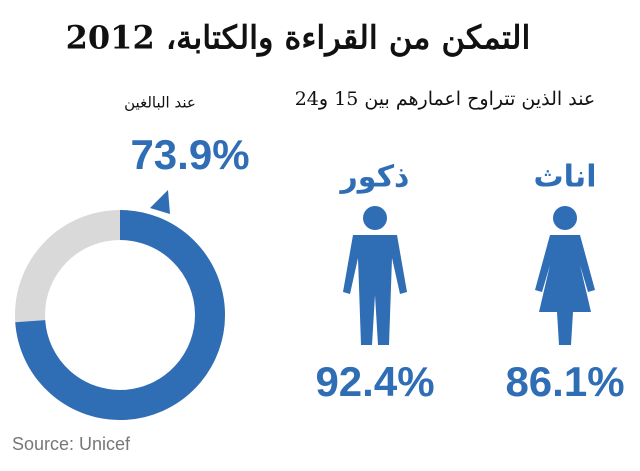  Describe the element at coordinates (445, 99) in the screenshot. I see `subtitle: عند الذين تتراوح اعمارهم بين 15 و24` at that location.